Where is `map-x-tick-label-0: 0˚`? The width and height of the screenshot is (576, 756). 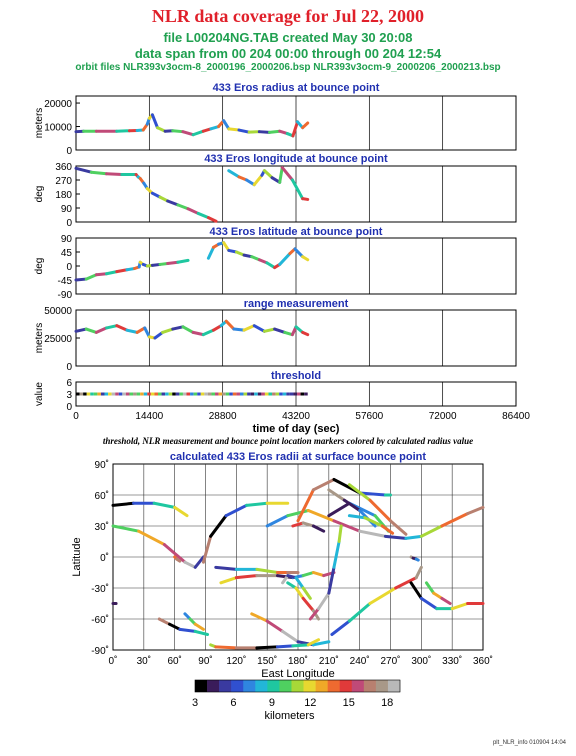
map-x-tick-label-0: 0˚ is located at coordinates (113, 661).